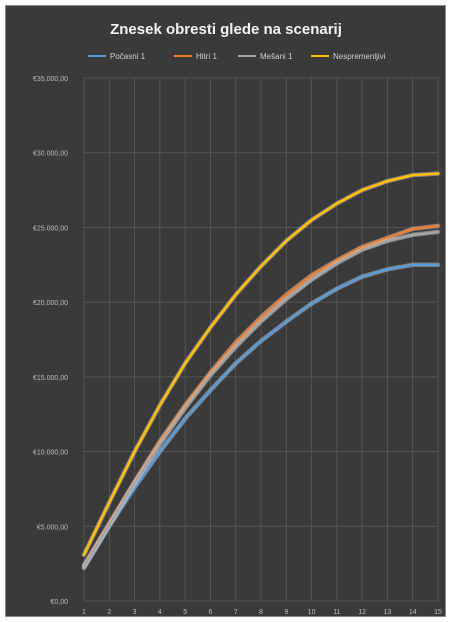 The height and width of the screenshot is (622, 451). Describe the element at coordinates (362, 612) in the screenshot. I see `x-tick-label: 12` at that location.